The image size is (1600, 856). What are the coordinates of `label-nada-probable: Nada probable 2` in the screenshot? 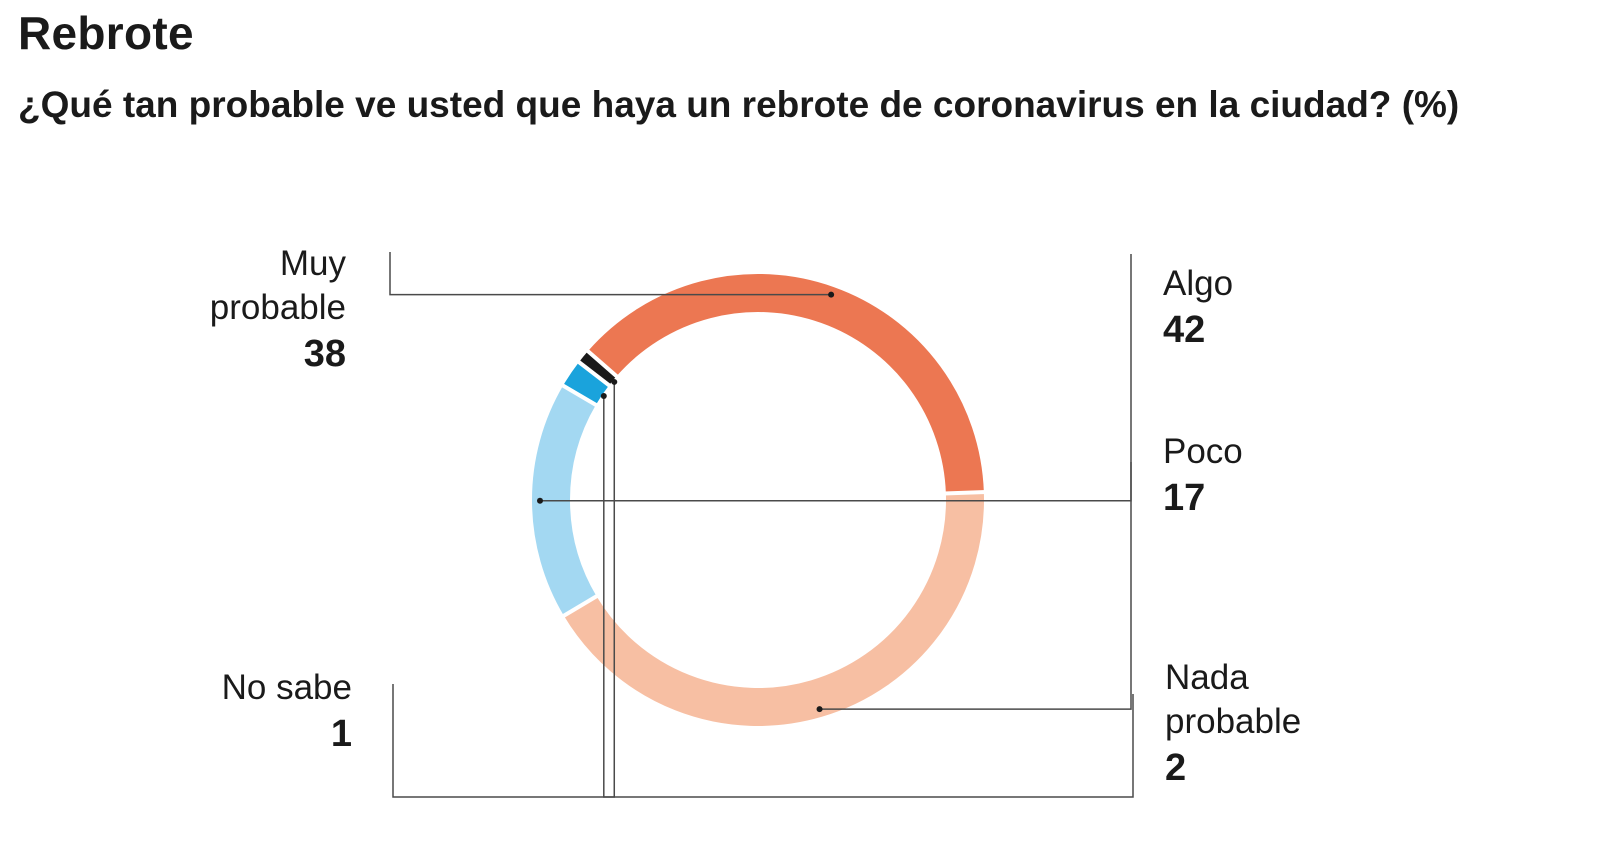 It's located at (1233, 724).